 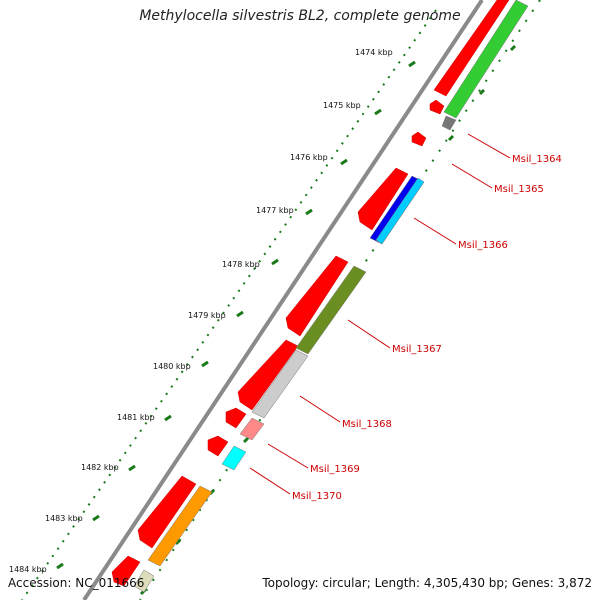 I want to click on cog-bar-orange, so click(x=180, y=526).